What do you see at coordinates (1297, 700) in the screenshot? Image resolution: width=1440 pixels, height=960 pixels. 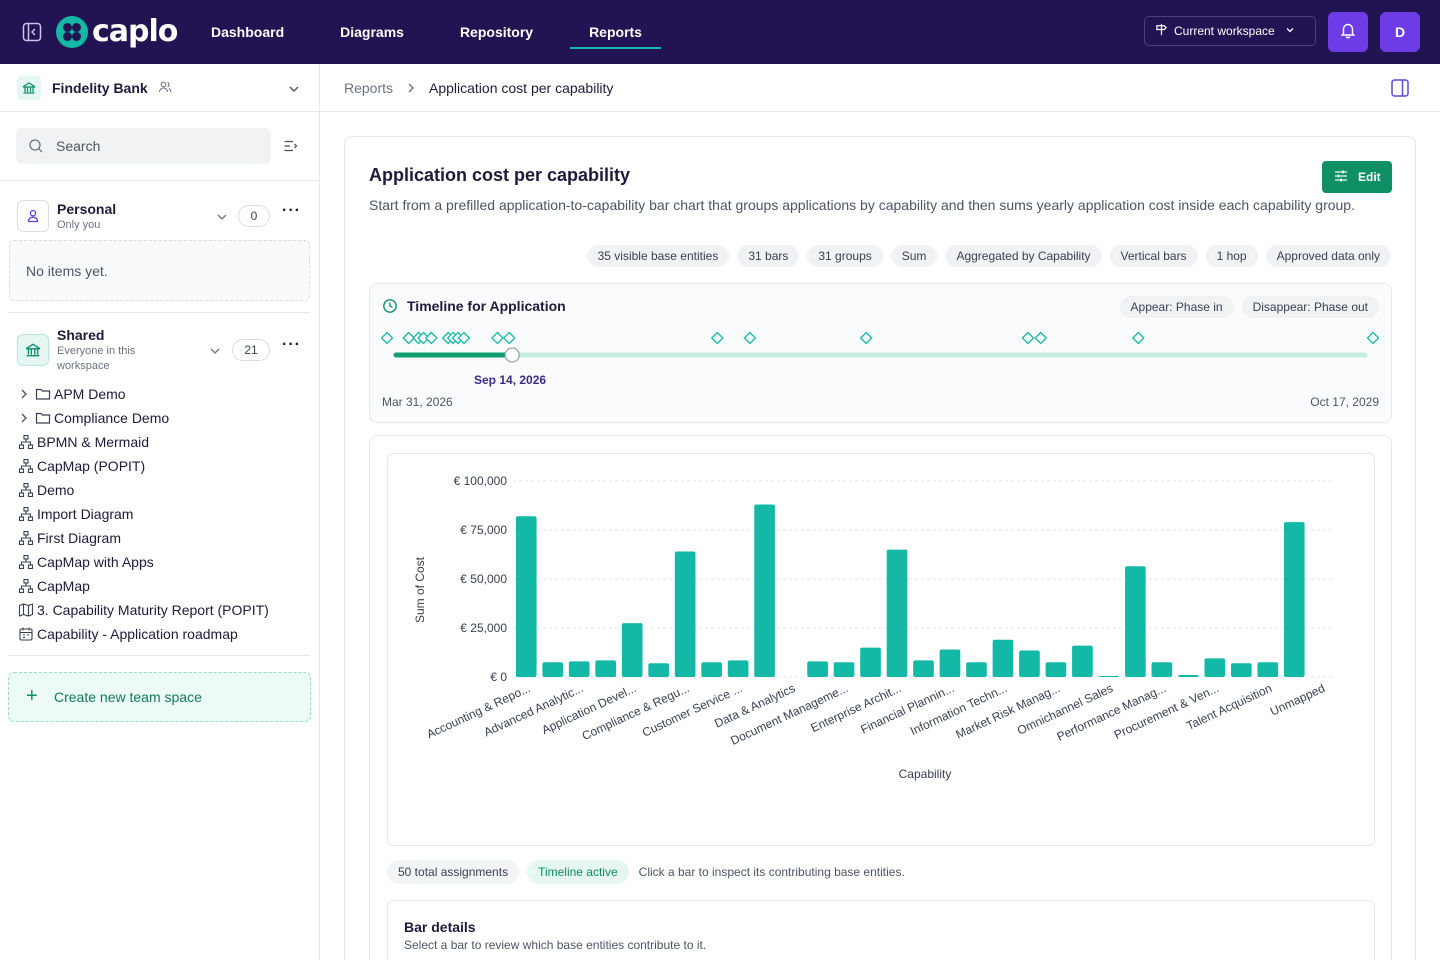 I see `x-tick-label: Unmapped` at bounding box center [1297, 700].